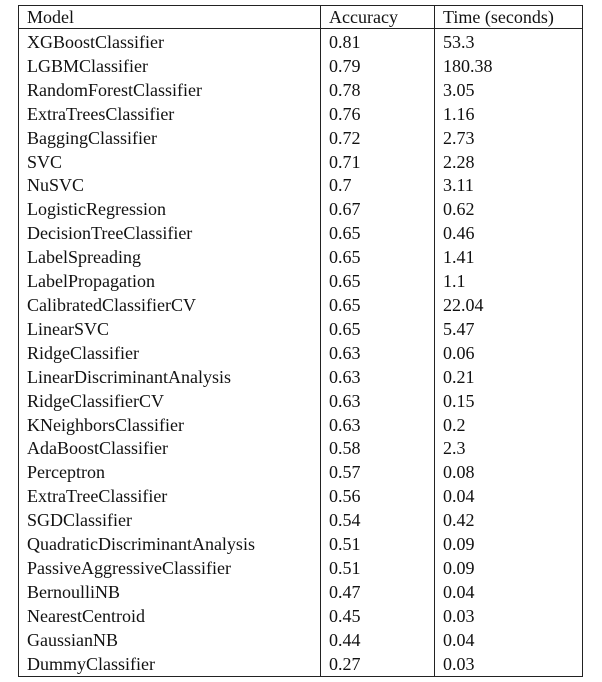  I want to click on table-row: ExtraTreeClassifier 0.56 0.04, so click(300, 497).